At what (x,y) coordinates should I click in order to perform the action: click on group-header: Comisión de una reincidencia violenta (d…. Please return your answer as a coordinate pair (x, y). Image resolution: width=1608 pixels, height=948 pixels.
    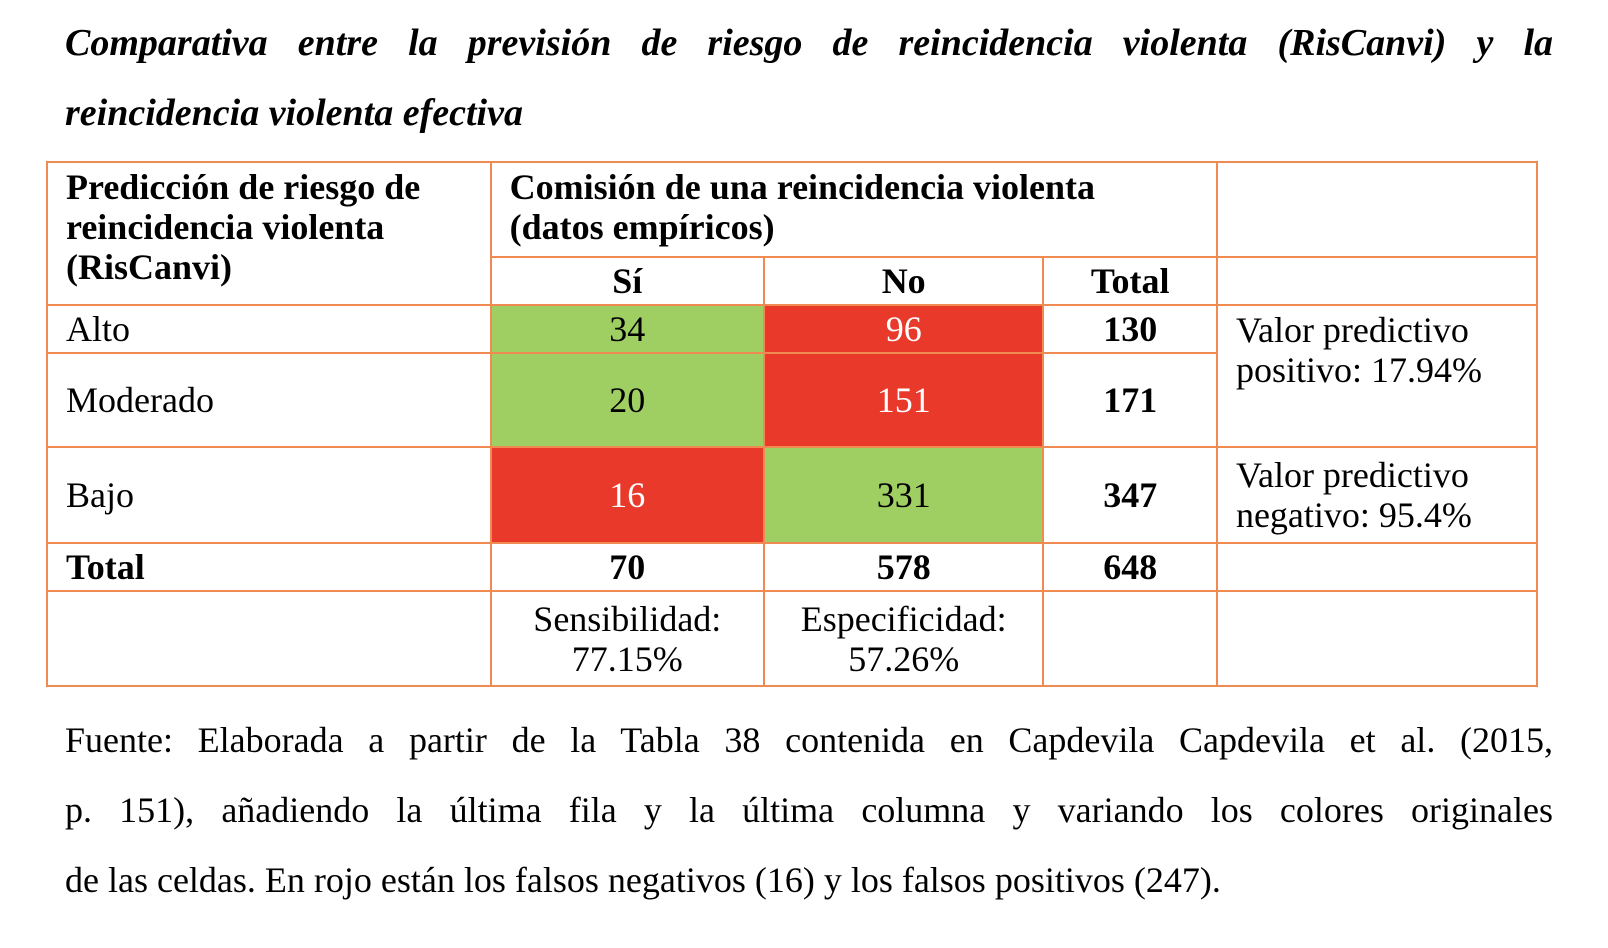
    Looking at the image, I should click on (853, 209).